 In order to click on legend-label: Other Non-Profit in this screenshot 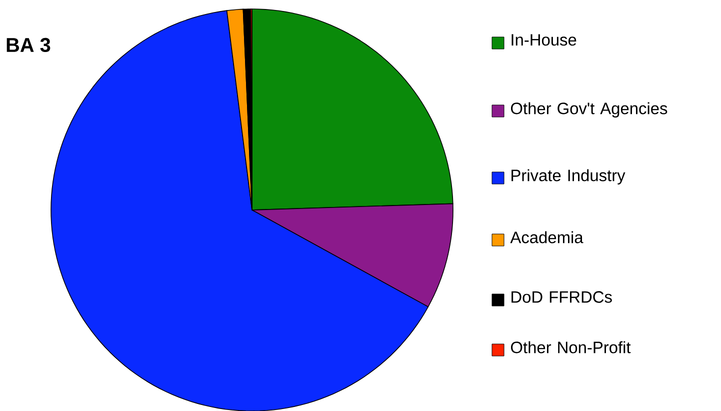, I will do `click(570, 347)`.